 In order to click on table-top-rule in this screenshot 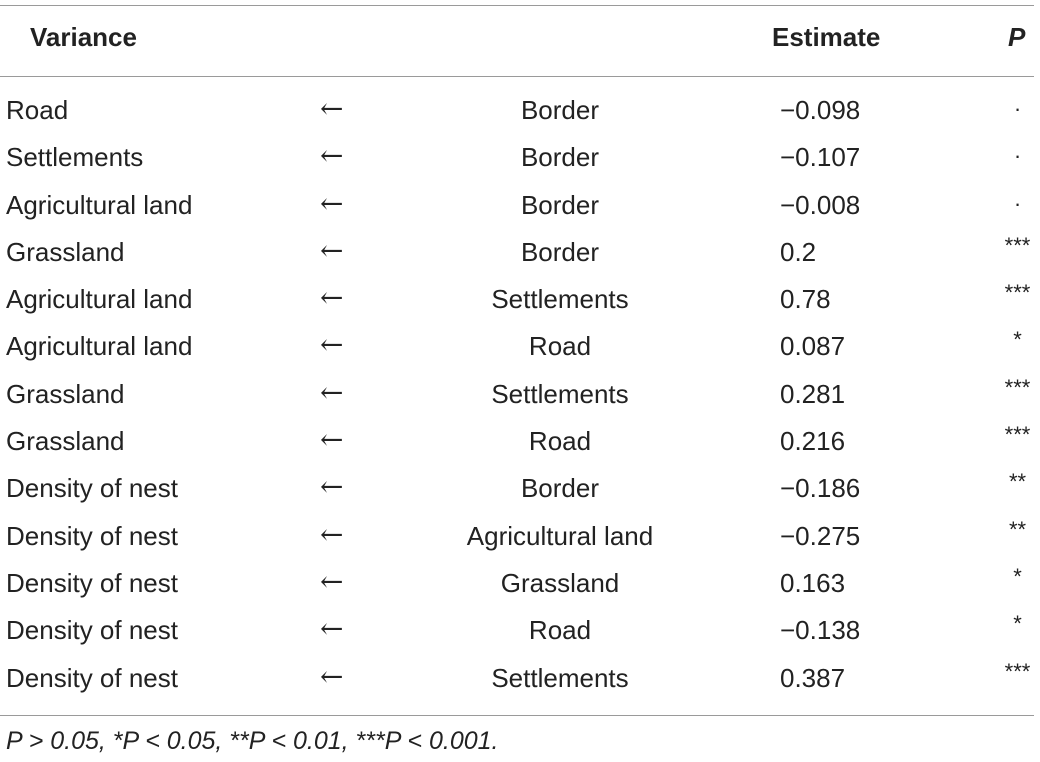, I will do `click(517, 5)`.